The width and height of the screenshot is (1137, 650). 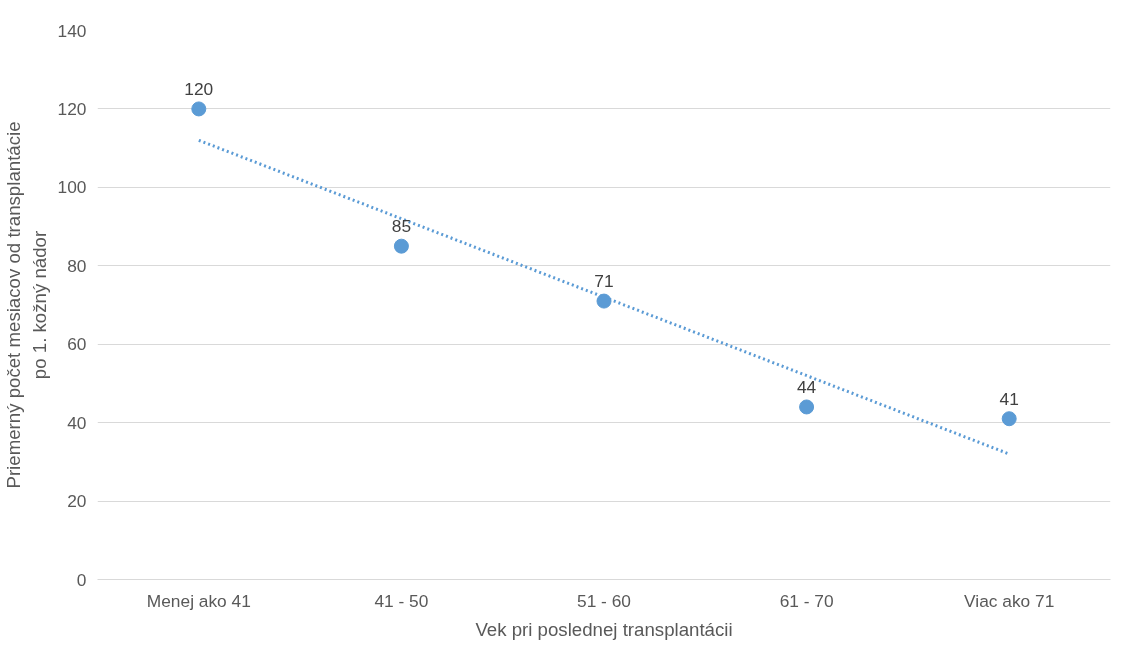 What do you see at coordinates (1009, 600) in the screenshot?
I see `x-tick-label: Viac ako 71` at bounding box center [1009, 600].